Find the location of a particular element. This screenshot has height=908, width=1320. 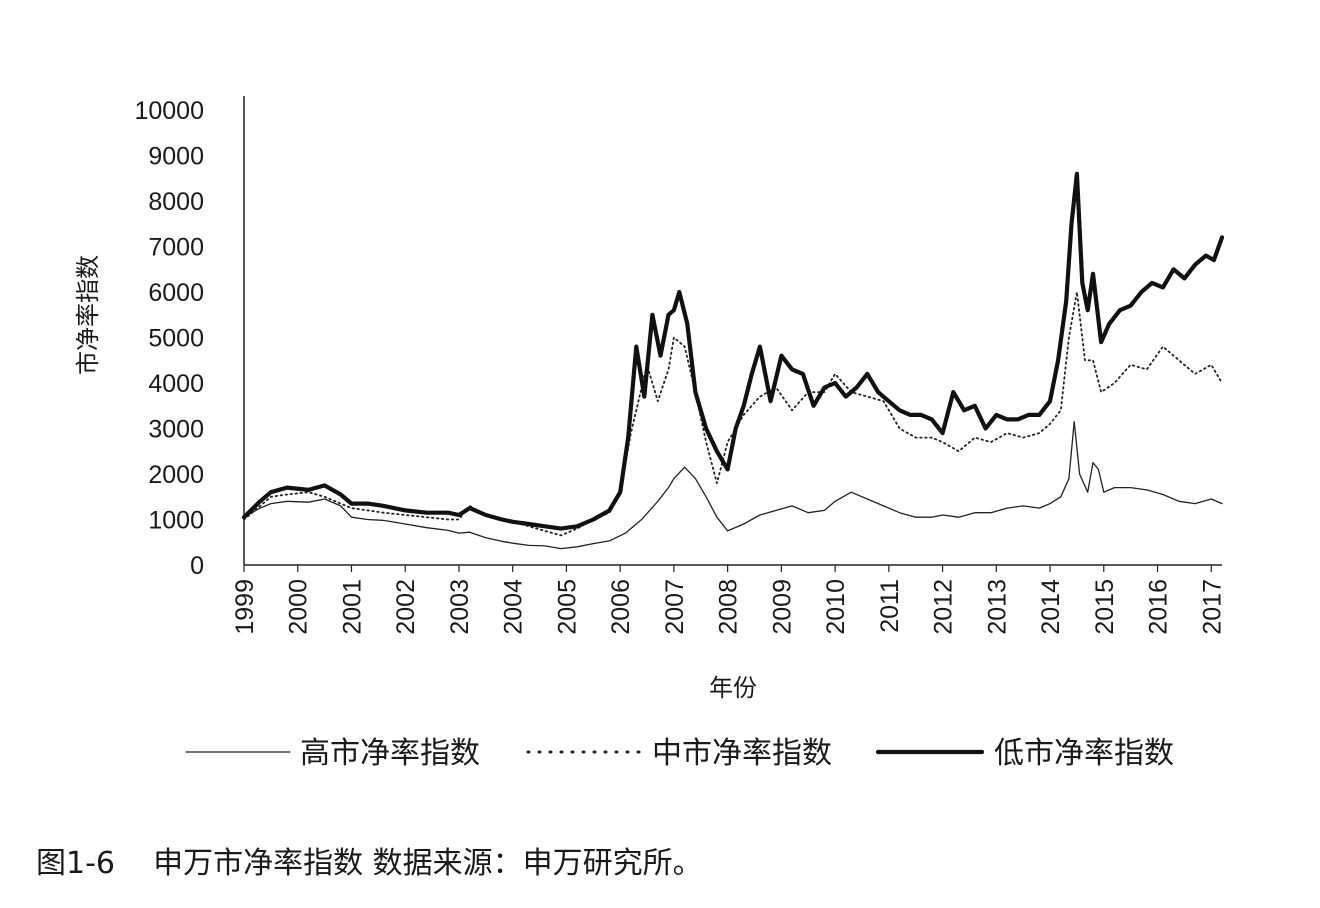

x-tick-label: 2013 is located at coordinates (997, 607).